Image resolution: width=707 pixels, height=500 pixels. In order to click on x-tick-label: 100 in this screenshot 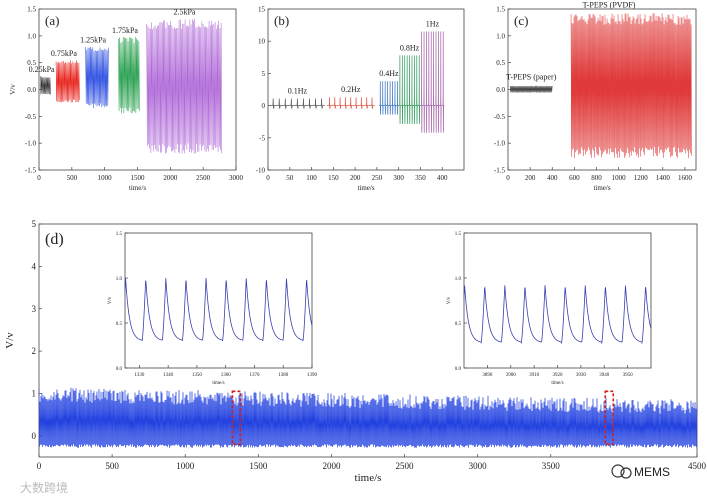, I will do `click(311, 178)`.